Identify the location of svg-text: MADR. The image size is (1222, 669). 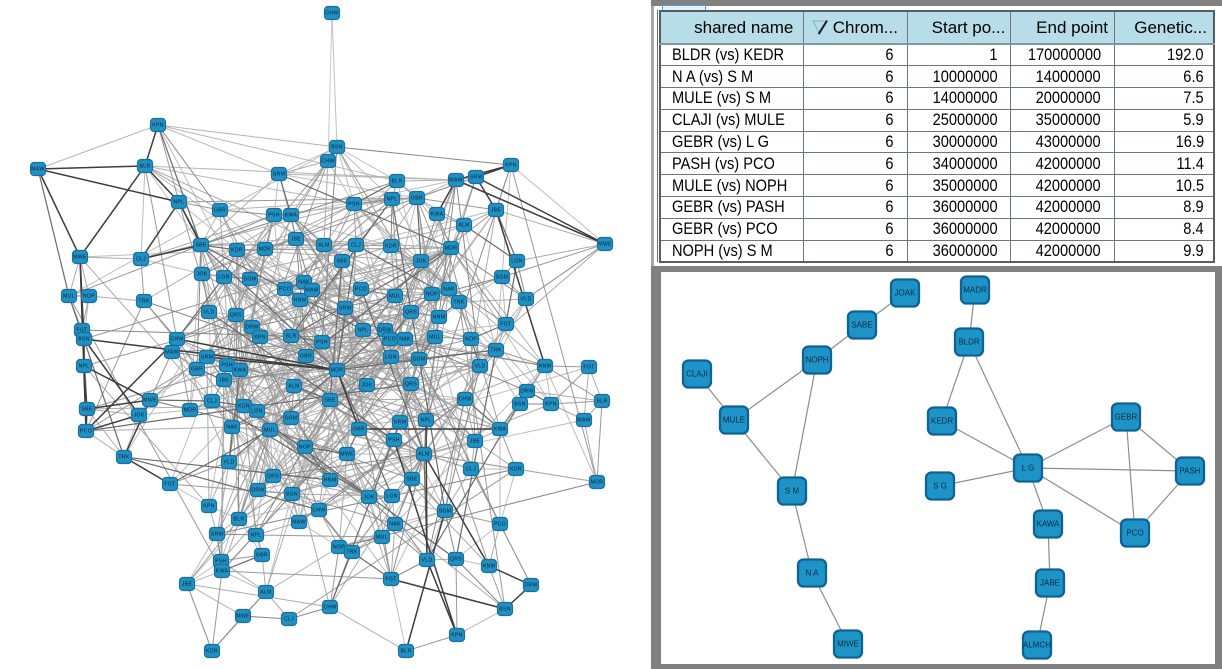
(975, 290).